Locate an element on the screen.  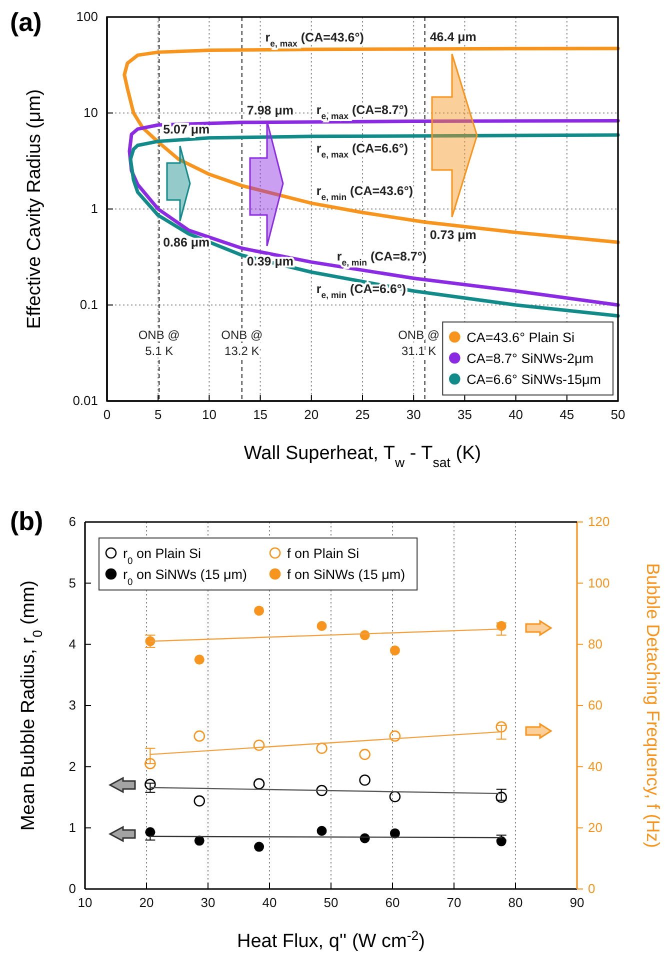
annotation: r$_{e, min}$ (CA=43.6°) is located at coordinates (365, 193).